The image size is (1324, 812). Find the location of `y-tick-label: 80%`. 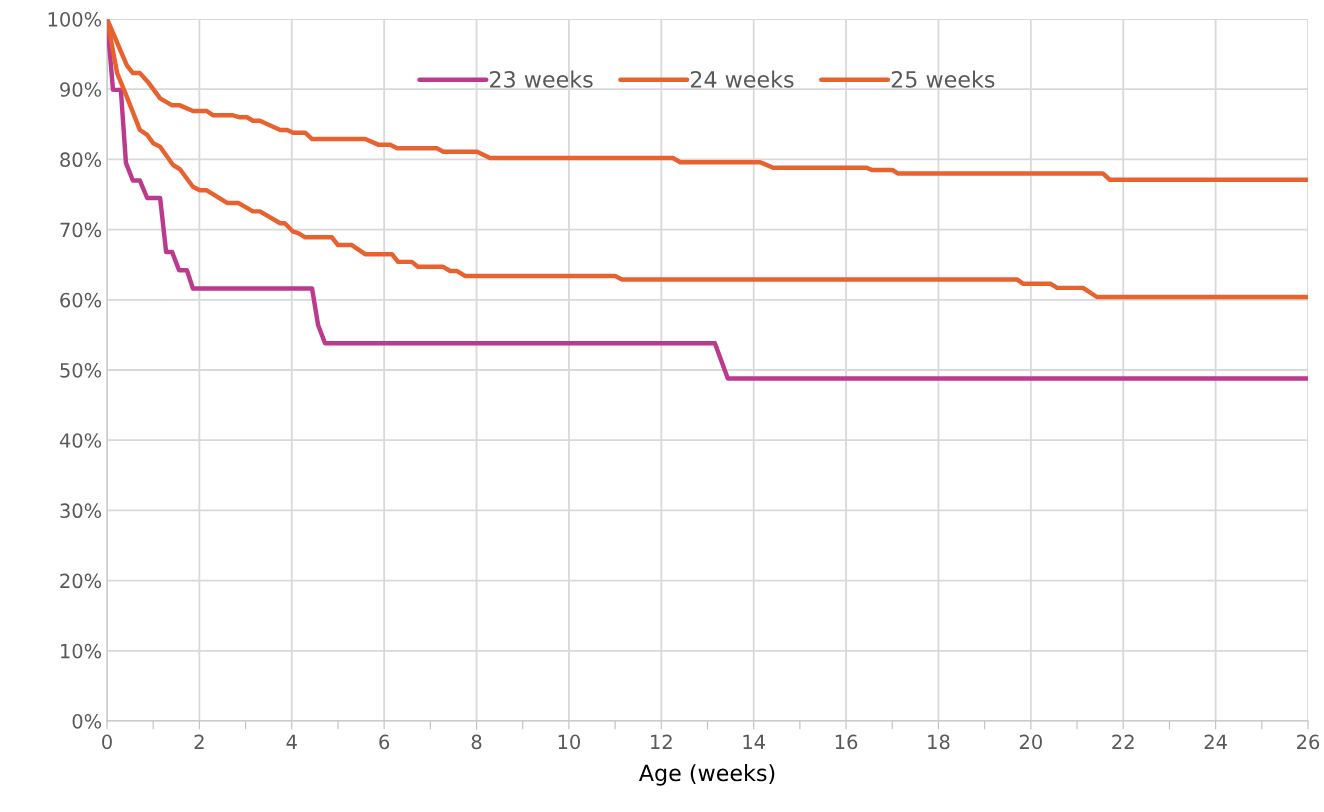

y-tick-label: 80% is located at coordinates (81, 160).